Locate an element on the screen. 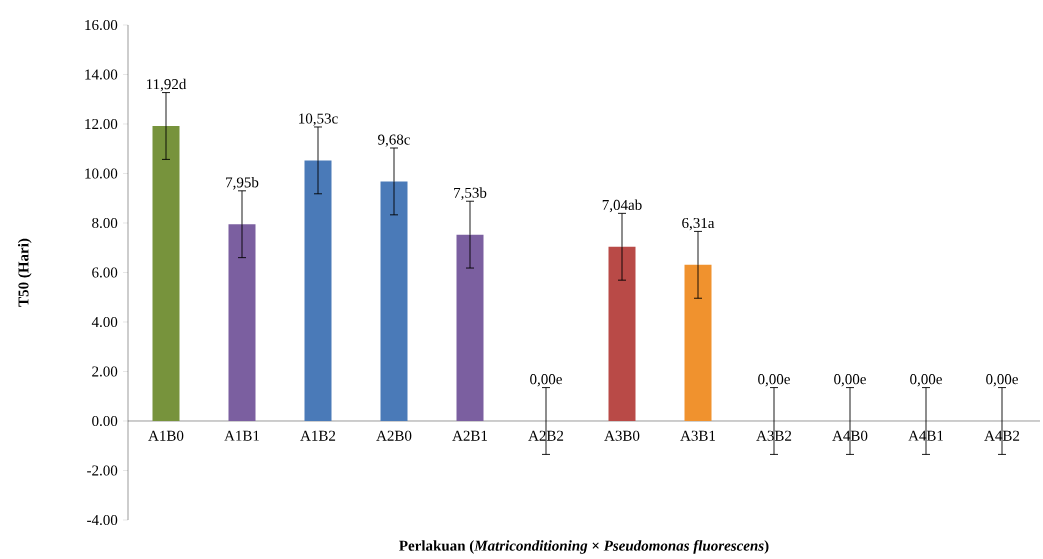 The width and height of the screenshot is (1043, 559). y-tick-label: 4.00 is located at coordinates (104, 322).